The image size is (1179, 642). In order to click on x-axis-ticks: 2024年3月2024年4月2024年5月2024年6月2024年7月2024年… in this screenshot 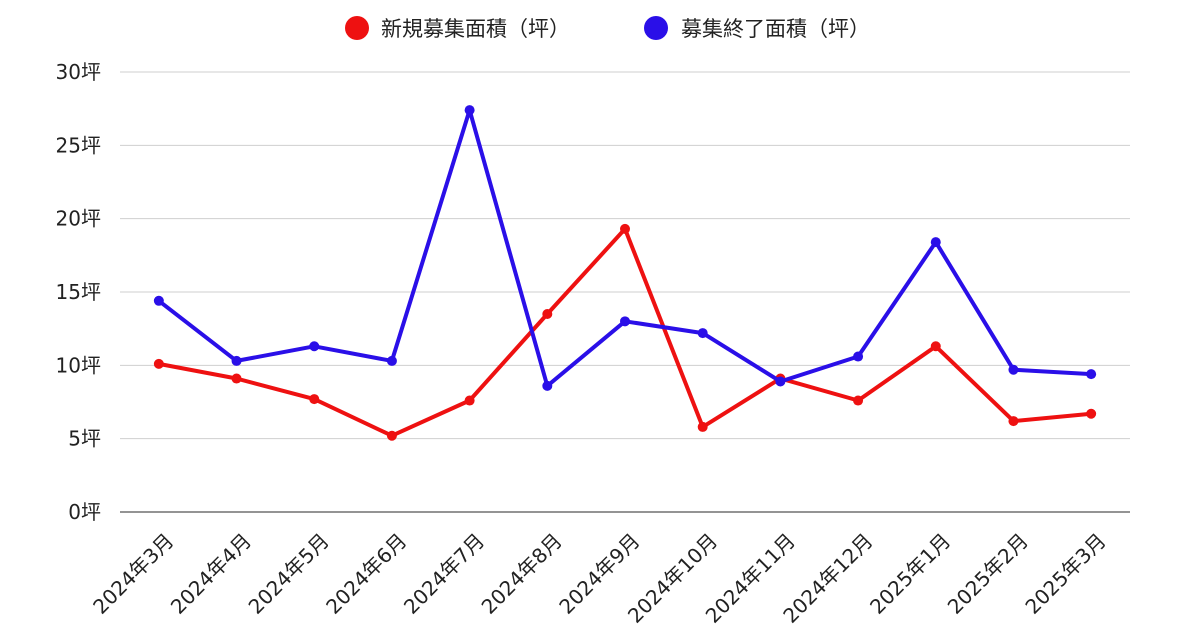, I will do `click(599, 578)`.